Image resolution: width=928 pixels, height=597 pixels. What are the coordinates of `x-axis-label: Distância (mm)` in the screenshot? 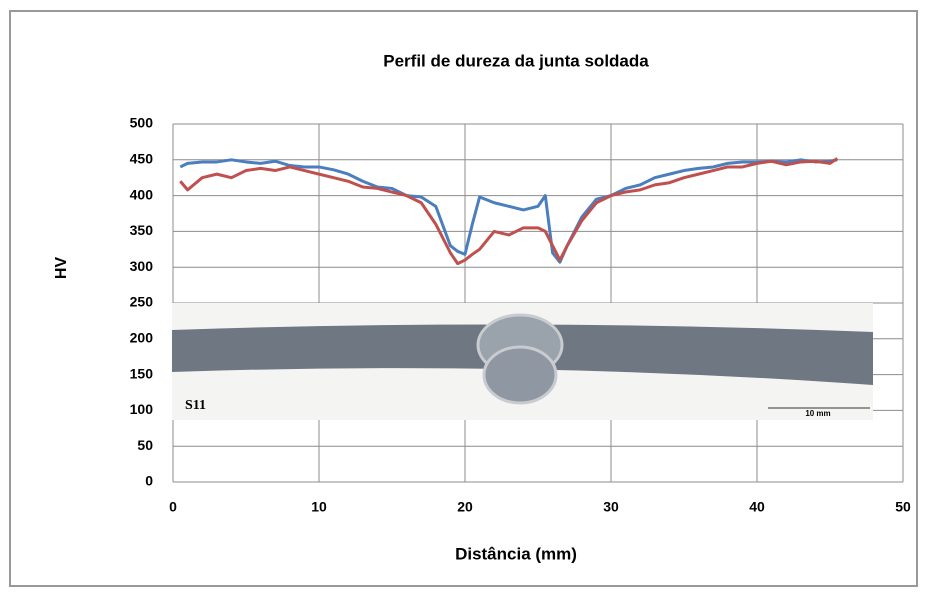 It's located at (516, 553).